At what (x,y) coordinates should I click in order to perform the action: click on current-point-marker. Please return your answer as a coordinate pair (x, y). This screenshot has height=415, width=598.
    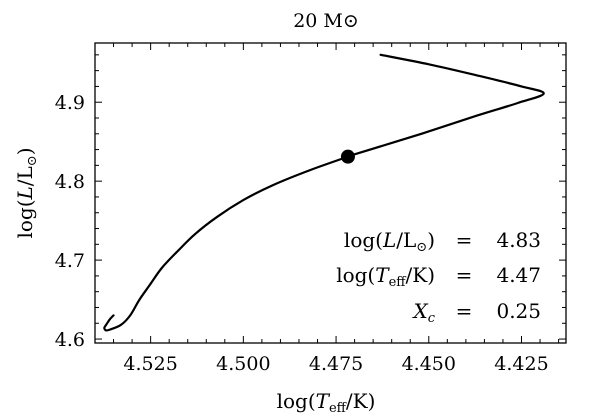
    Looking at the image, I should click on (347, 156).